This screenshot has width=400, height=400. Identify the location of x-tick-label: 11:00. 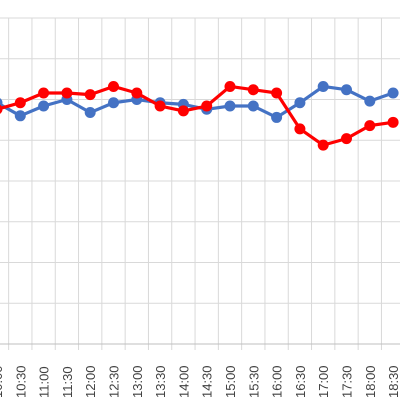
(44, 382).